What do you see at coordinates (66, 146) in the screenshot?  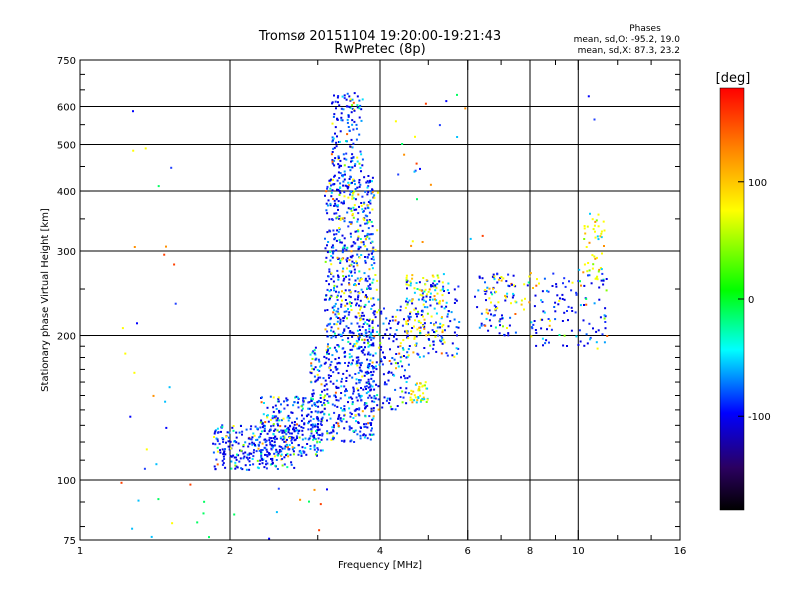 I see `y-tick-label: 500` at bounding box center [66, 146].